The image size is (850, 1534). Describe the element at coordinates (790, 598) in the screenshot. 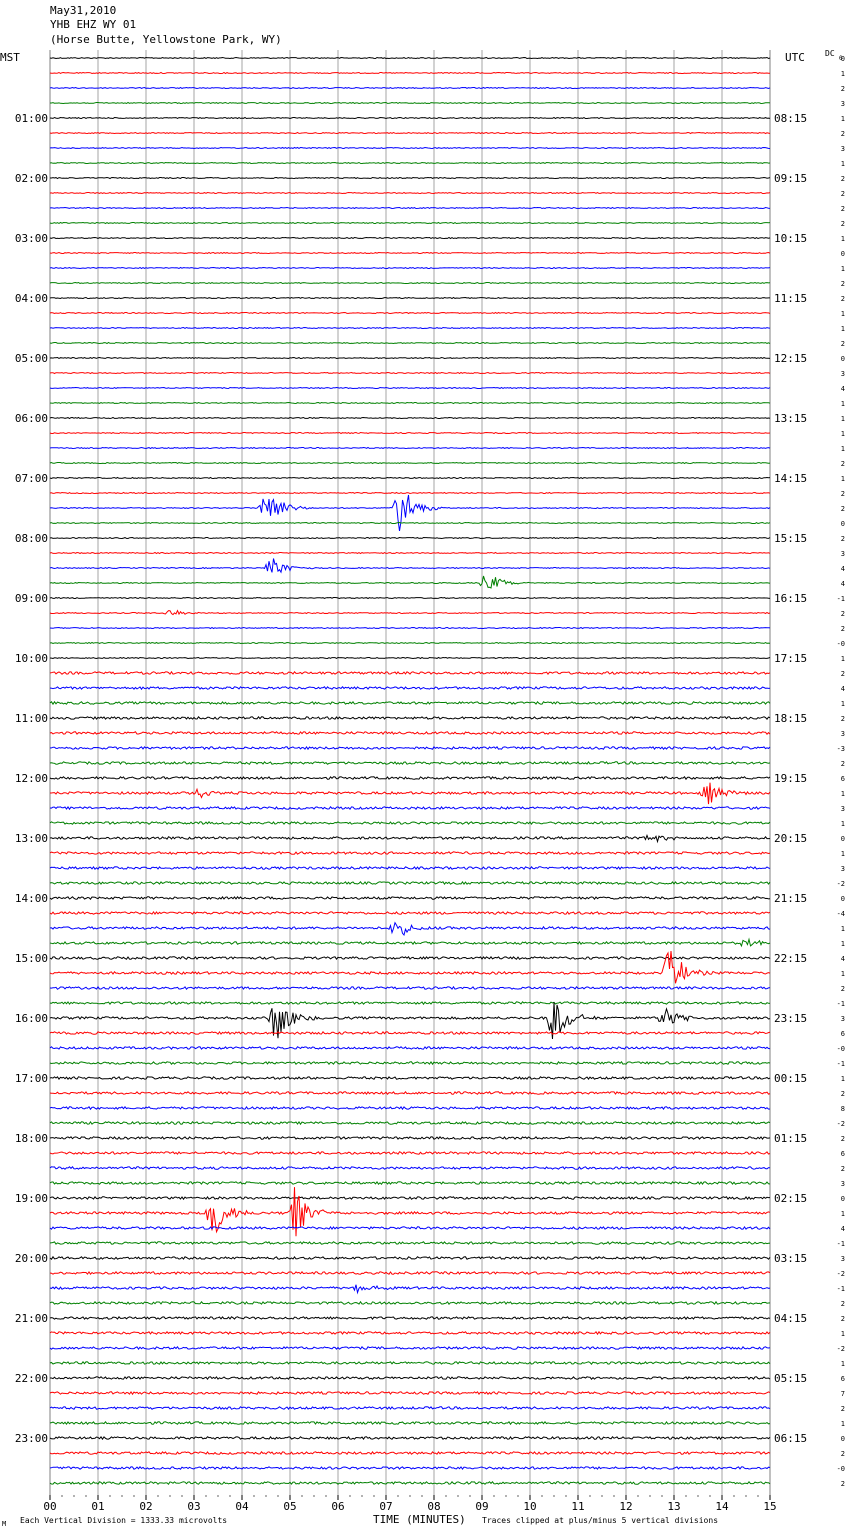

I see `right-hour-label: 16:15` at that location.